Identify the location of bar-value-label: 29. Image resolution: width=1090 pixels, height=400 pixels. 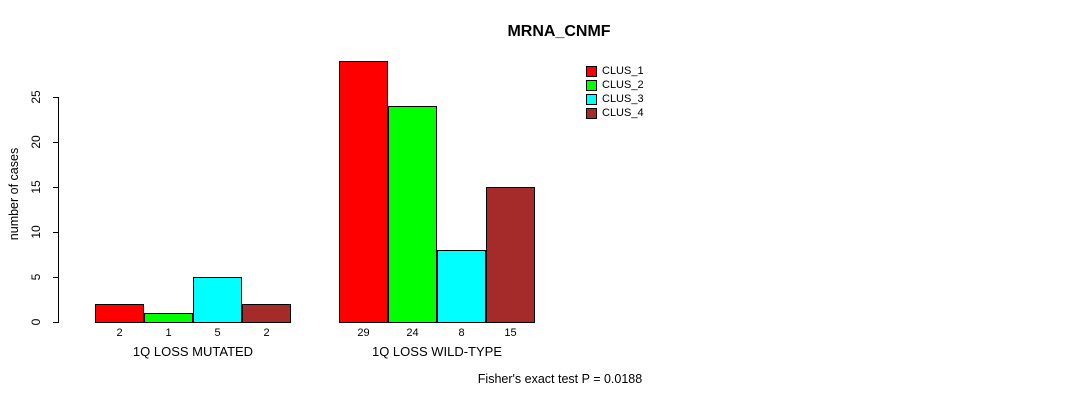
(363, 333).